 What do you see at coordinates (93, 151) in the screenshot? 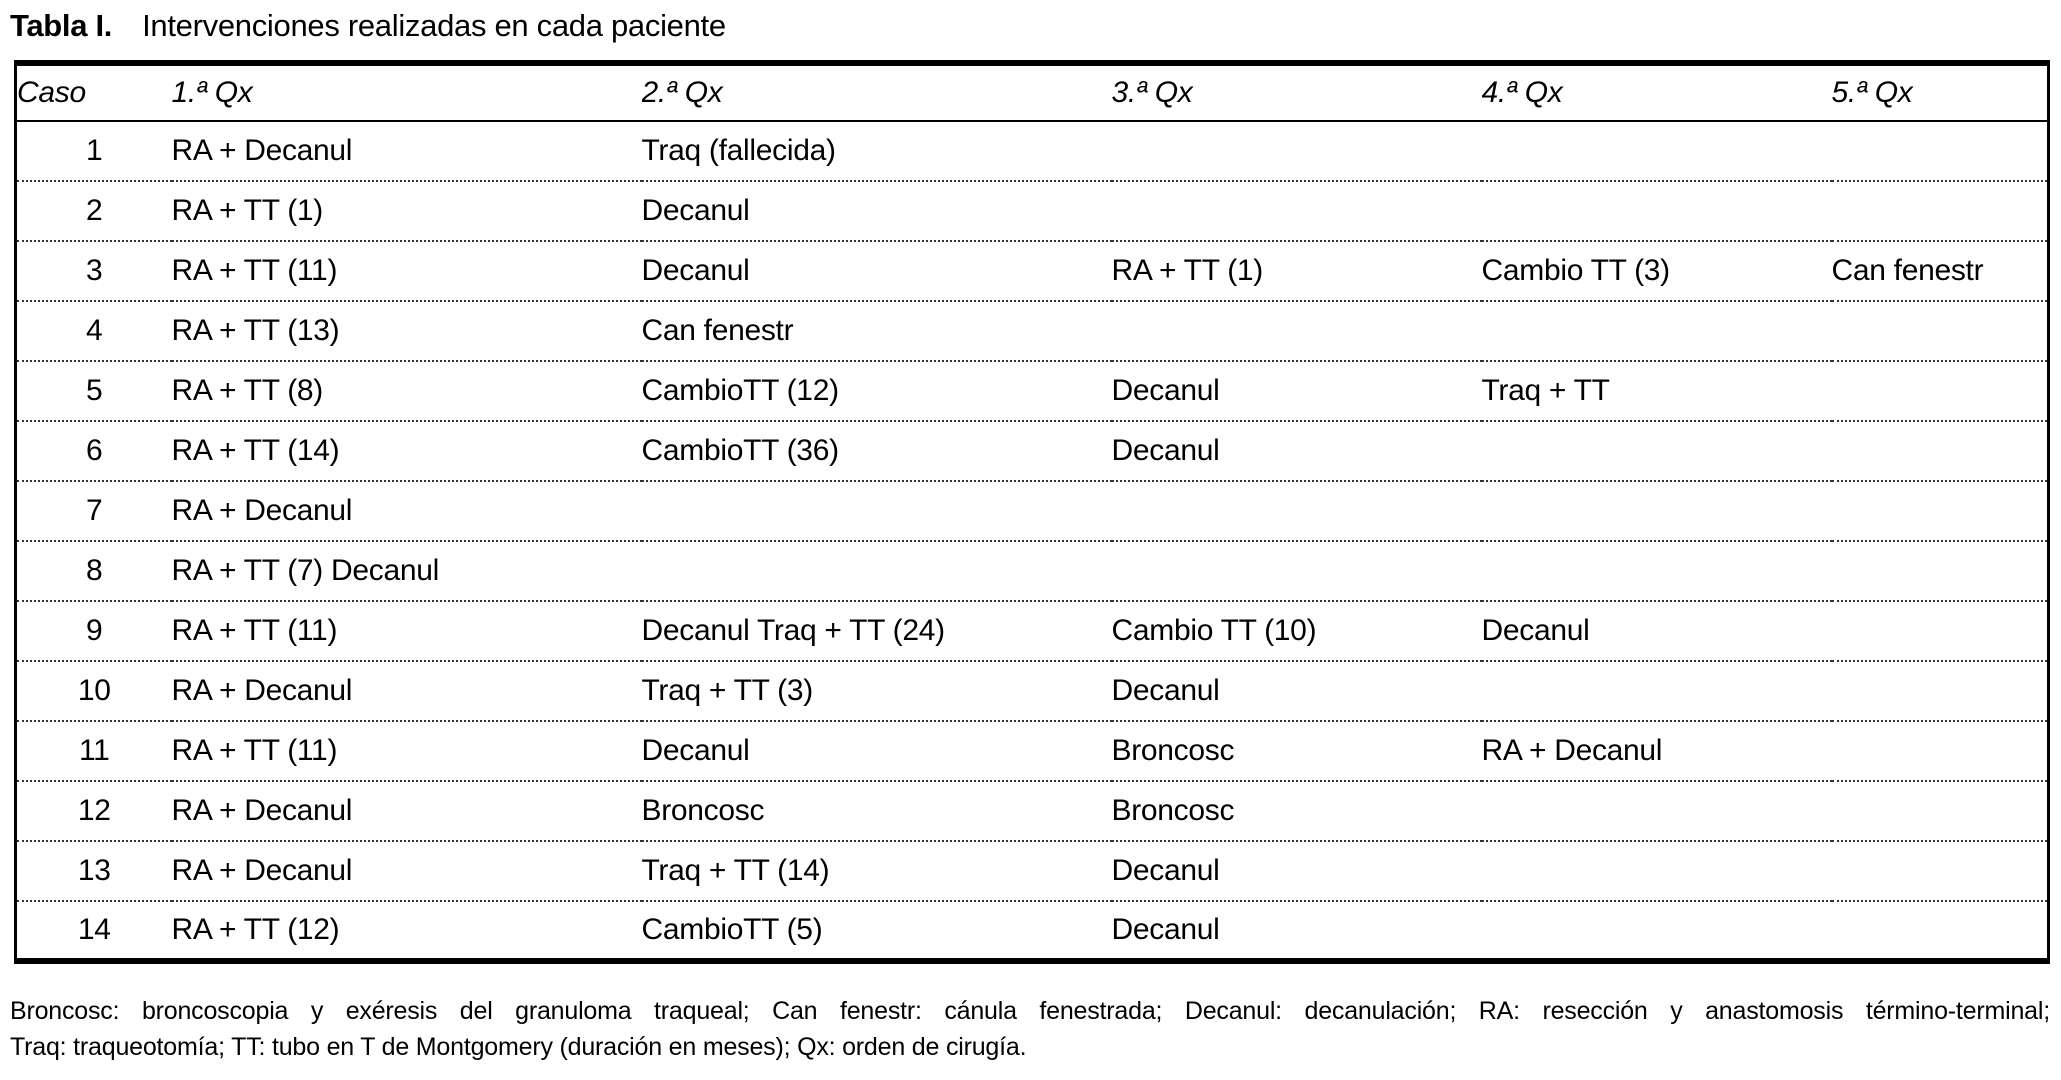
I see `cell-caso: 1` at bounding box center [93, 151].